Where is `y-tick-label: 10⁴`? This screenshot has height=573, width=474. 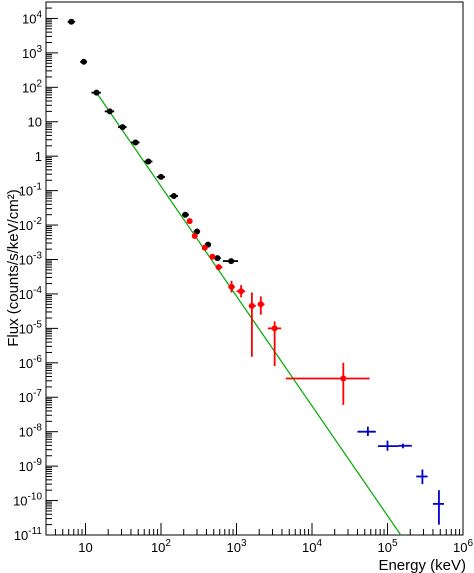 y-tick-label: 10⁴ is located at coordinates (32, 17).